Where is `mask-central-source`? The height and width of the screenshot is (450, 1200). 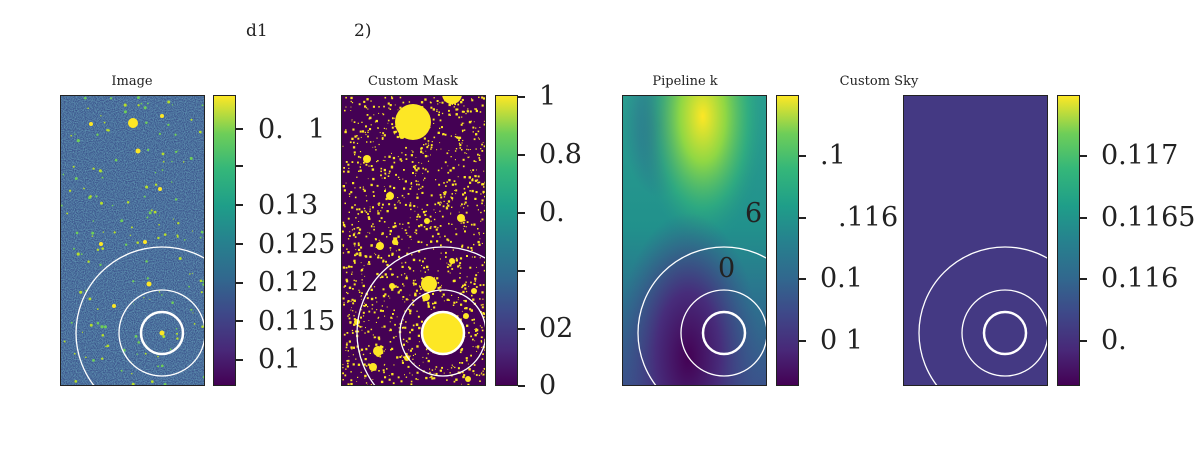 mask-central-source is located at coordinates (443, 333).